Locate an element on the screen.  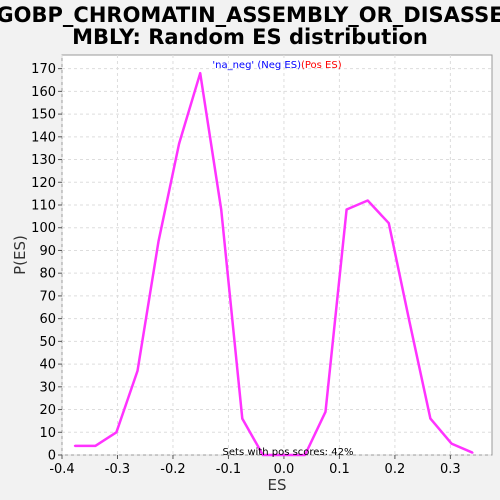
y-tick-label: 80 is located at coordinates (47, 274).